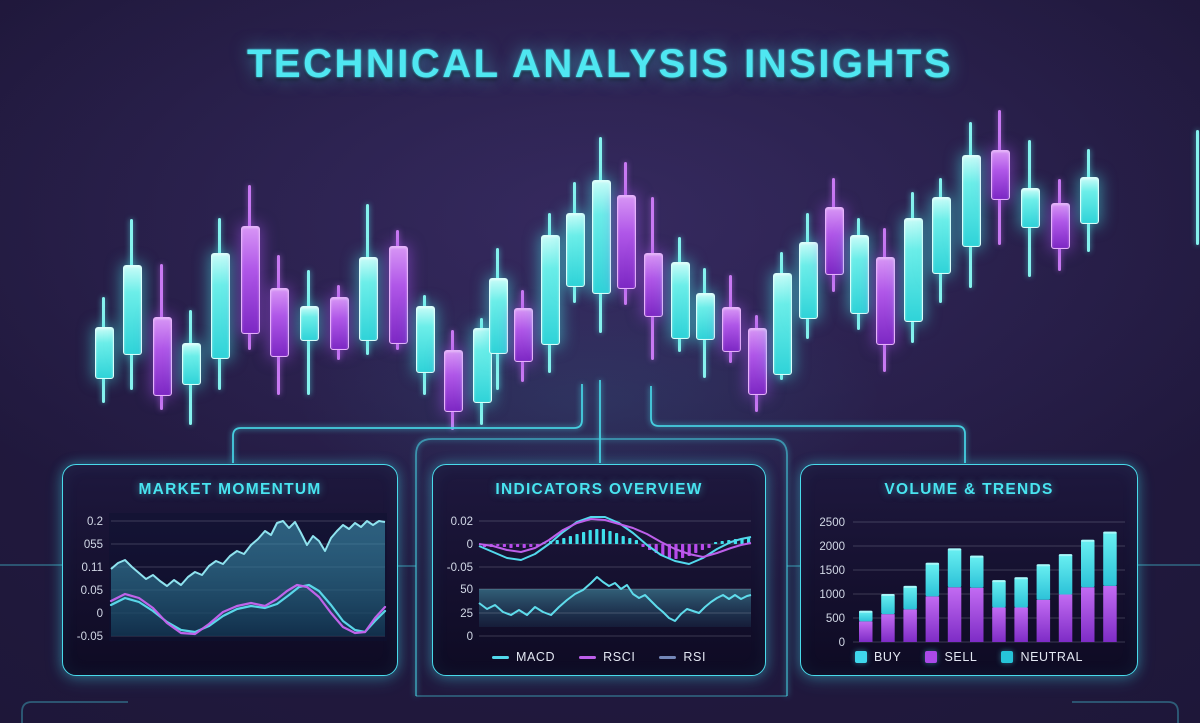 The height and width of the screenshot is (723, 1200). What do you see at coordinates (500, 657) in the screenshot?
I see `macd-line-swatch` at bounding box center [500, 657].